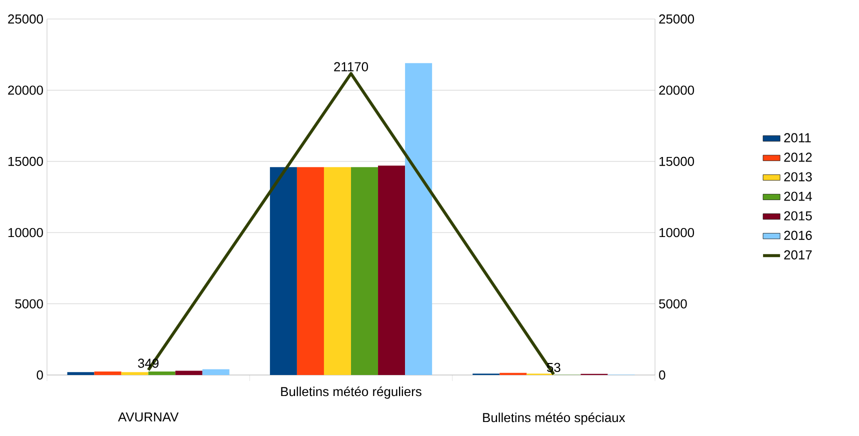 The width and height of the screenshot is (859, 436). I want to click on y2-tick-label: 15000, so click(677, 161).